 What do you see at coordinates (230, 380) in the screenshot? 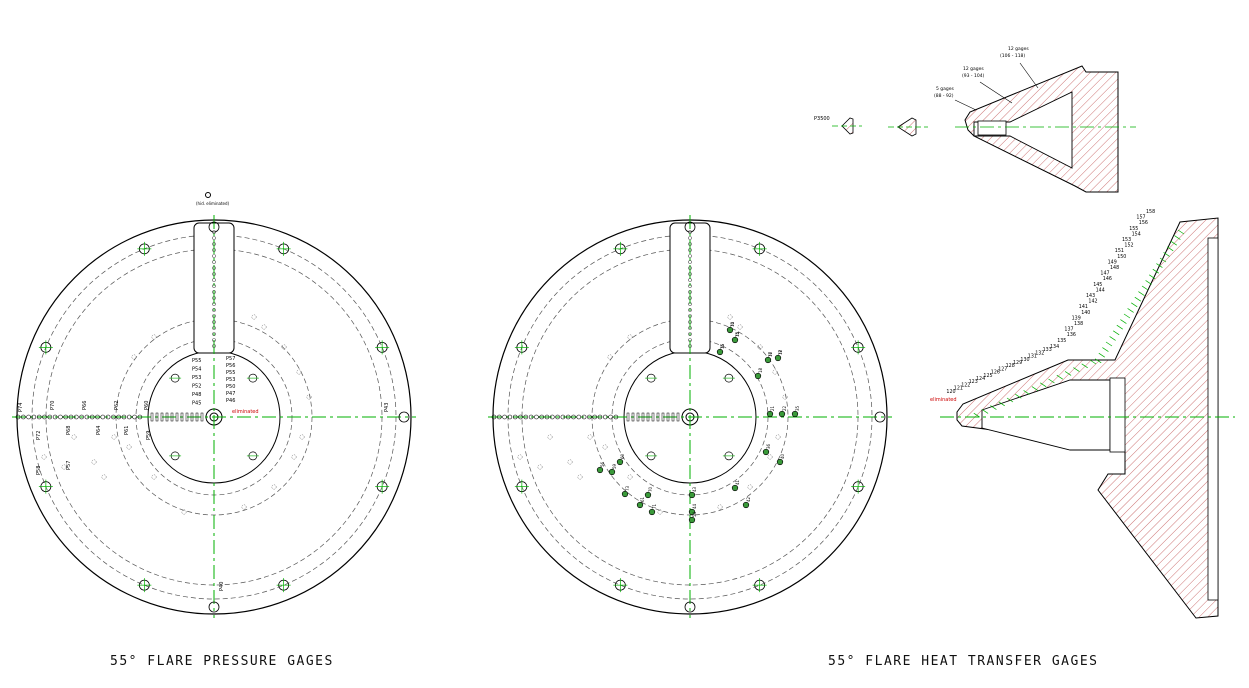
I see `gage-label: P53` at bounding box center [230, 380].